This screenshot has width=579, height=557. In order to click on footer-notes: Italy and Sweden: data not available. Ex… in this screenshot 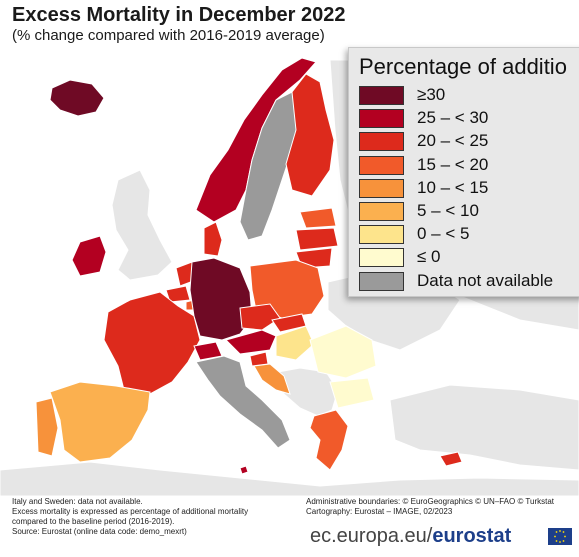, I will do `click(130, 517)`.